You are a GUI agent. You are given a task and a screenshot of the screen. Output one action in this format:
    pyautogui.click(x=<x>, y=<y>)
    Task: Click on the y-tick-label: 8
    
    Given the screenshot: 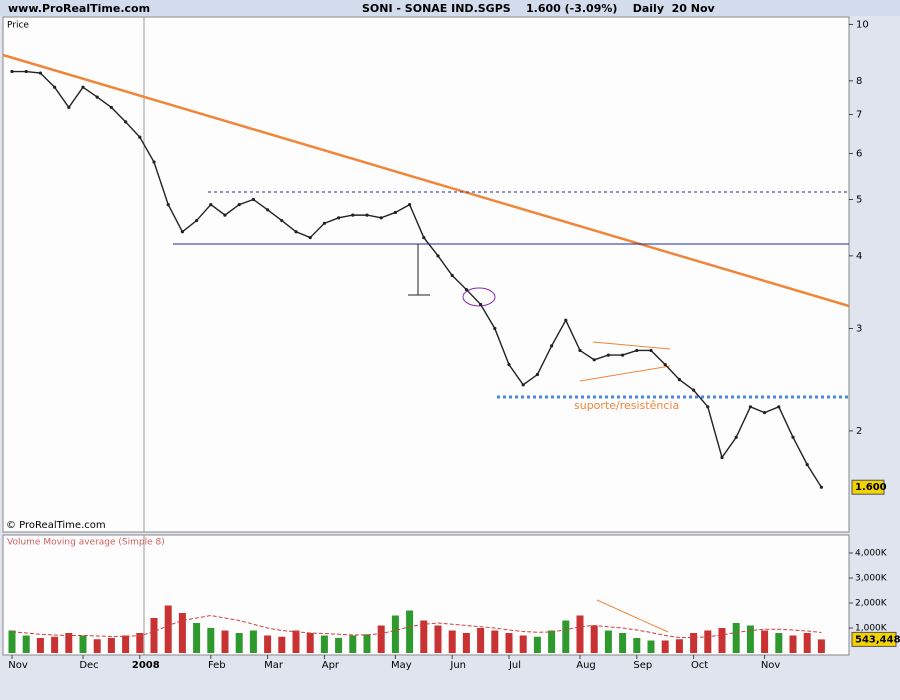 What is the action you would take?
    pyautogui.click(x=859, y=81)
    